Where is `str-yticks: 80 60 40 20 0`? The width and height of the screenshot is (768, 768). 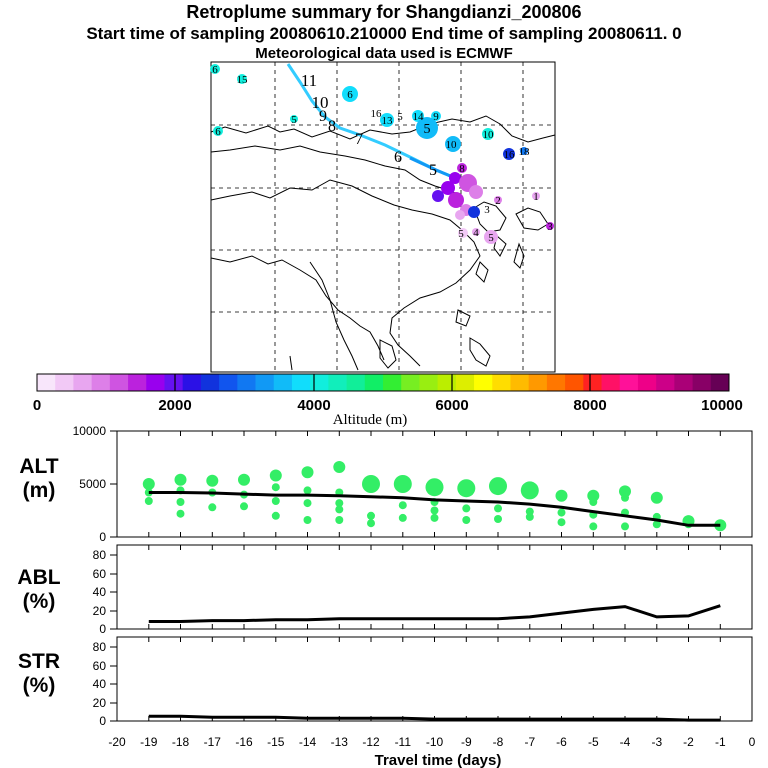 str-yticks: 80 60 40 20 0 is located at coordinates (100, 684).